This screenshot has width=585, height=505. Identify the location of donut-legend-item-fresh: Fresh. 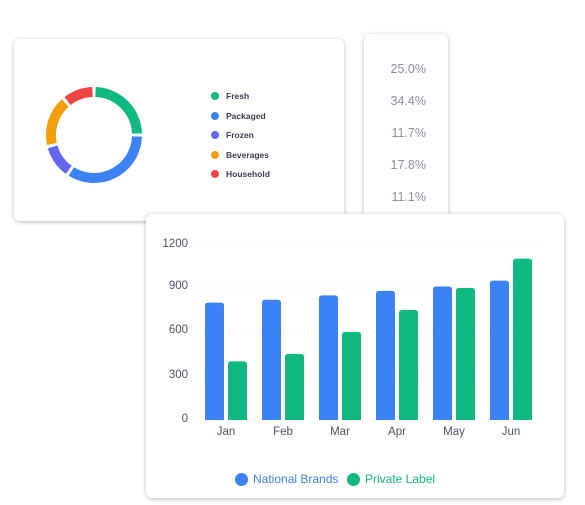
(230, 96).